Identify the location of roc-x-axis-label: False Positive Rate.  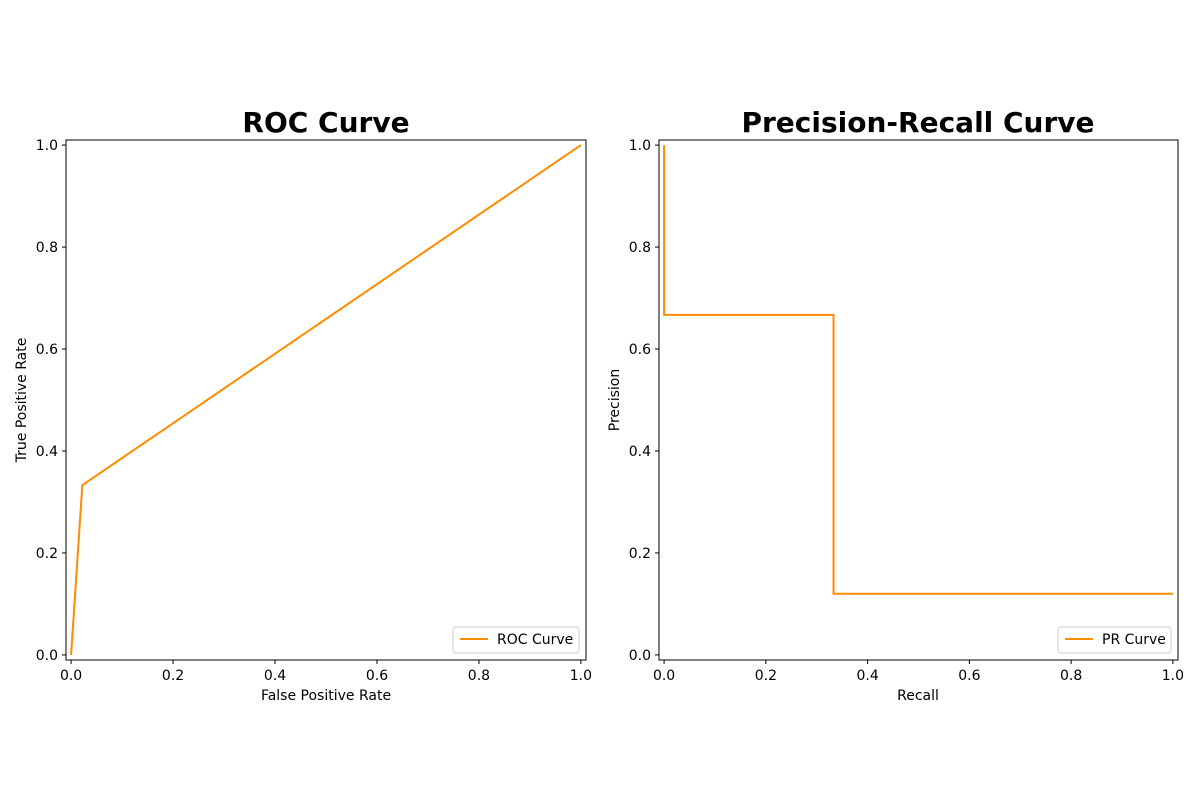
(326, 696).